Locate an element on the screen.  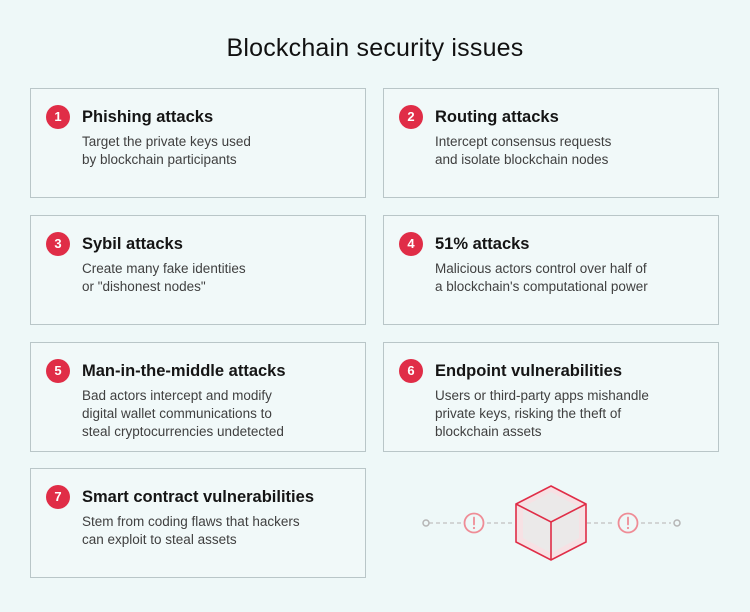
card-number-badge: 3 is located at coordinates (58, 244).